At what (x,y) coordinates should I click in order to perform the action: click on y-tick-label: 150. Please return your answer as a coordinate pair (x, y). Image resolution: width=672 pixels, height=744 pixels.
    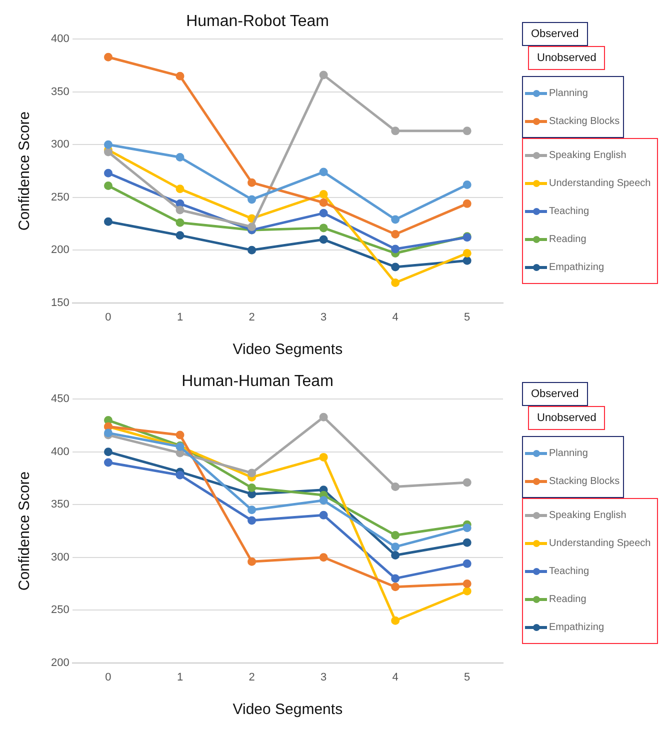
    Looking at the image, I should click on (60, 302).